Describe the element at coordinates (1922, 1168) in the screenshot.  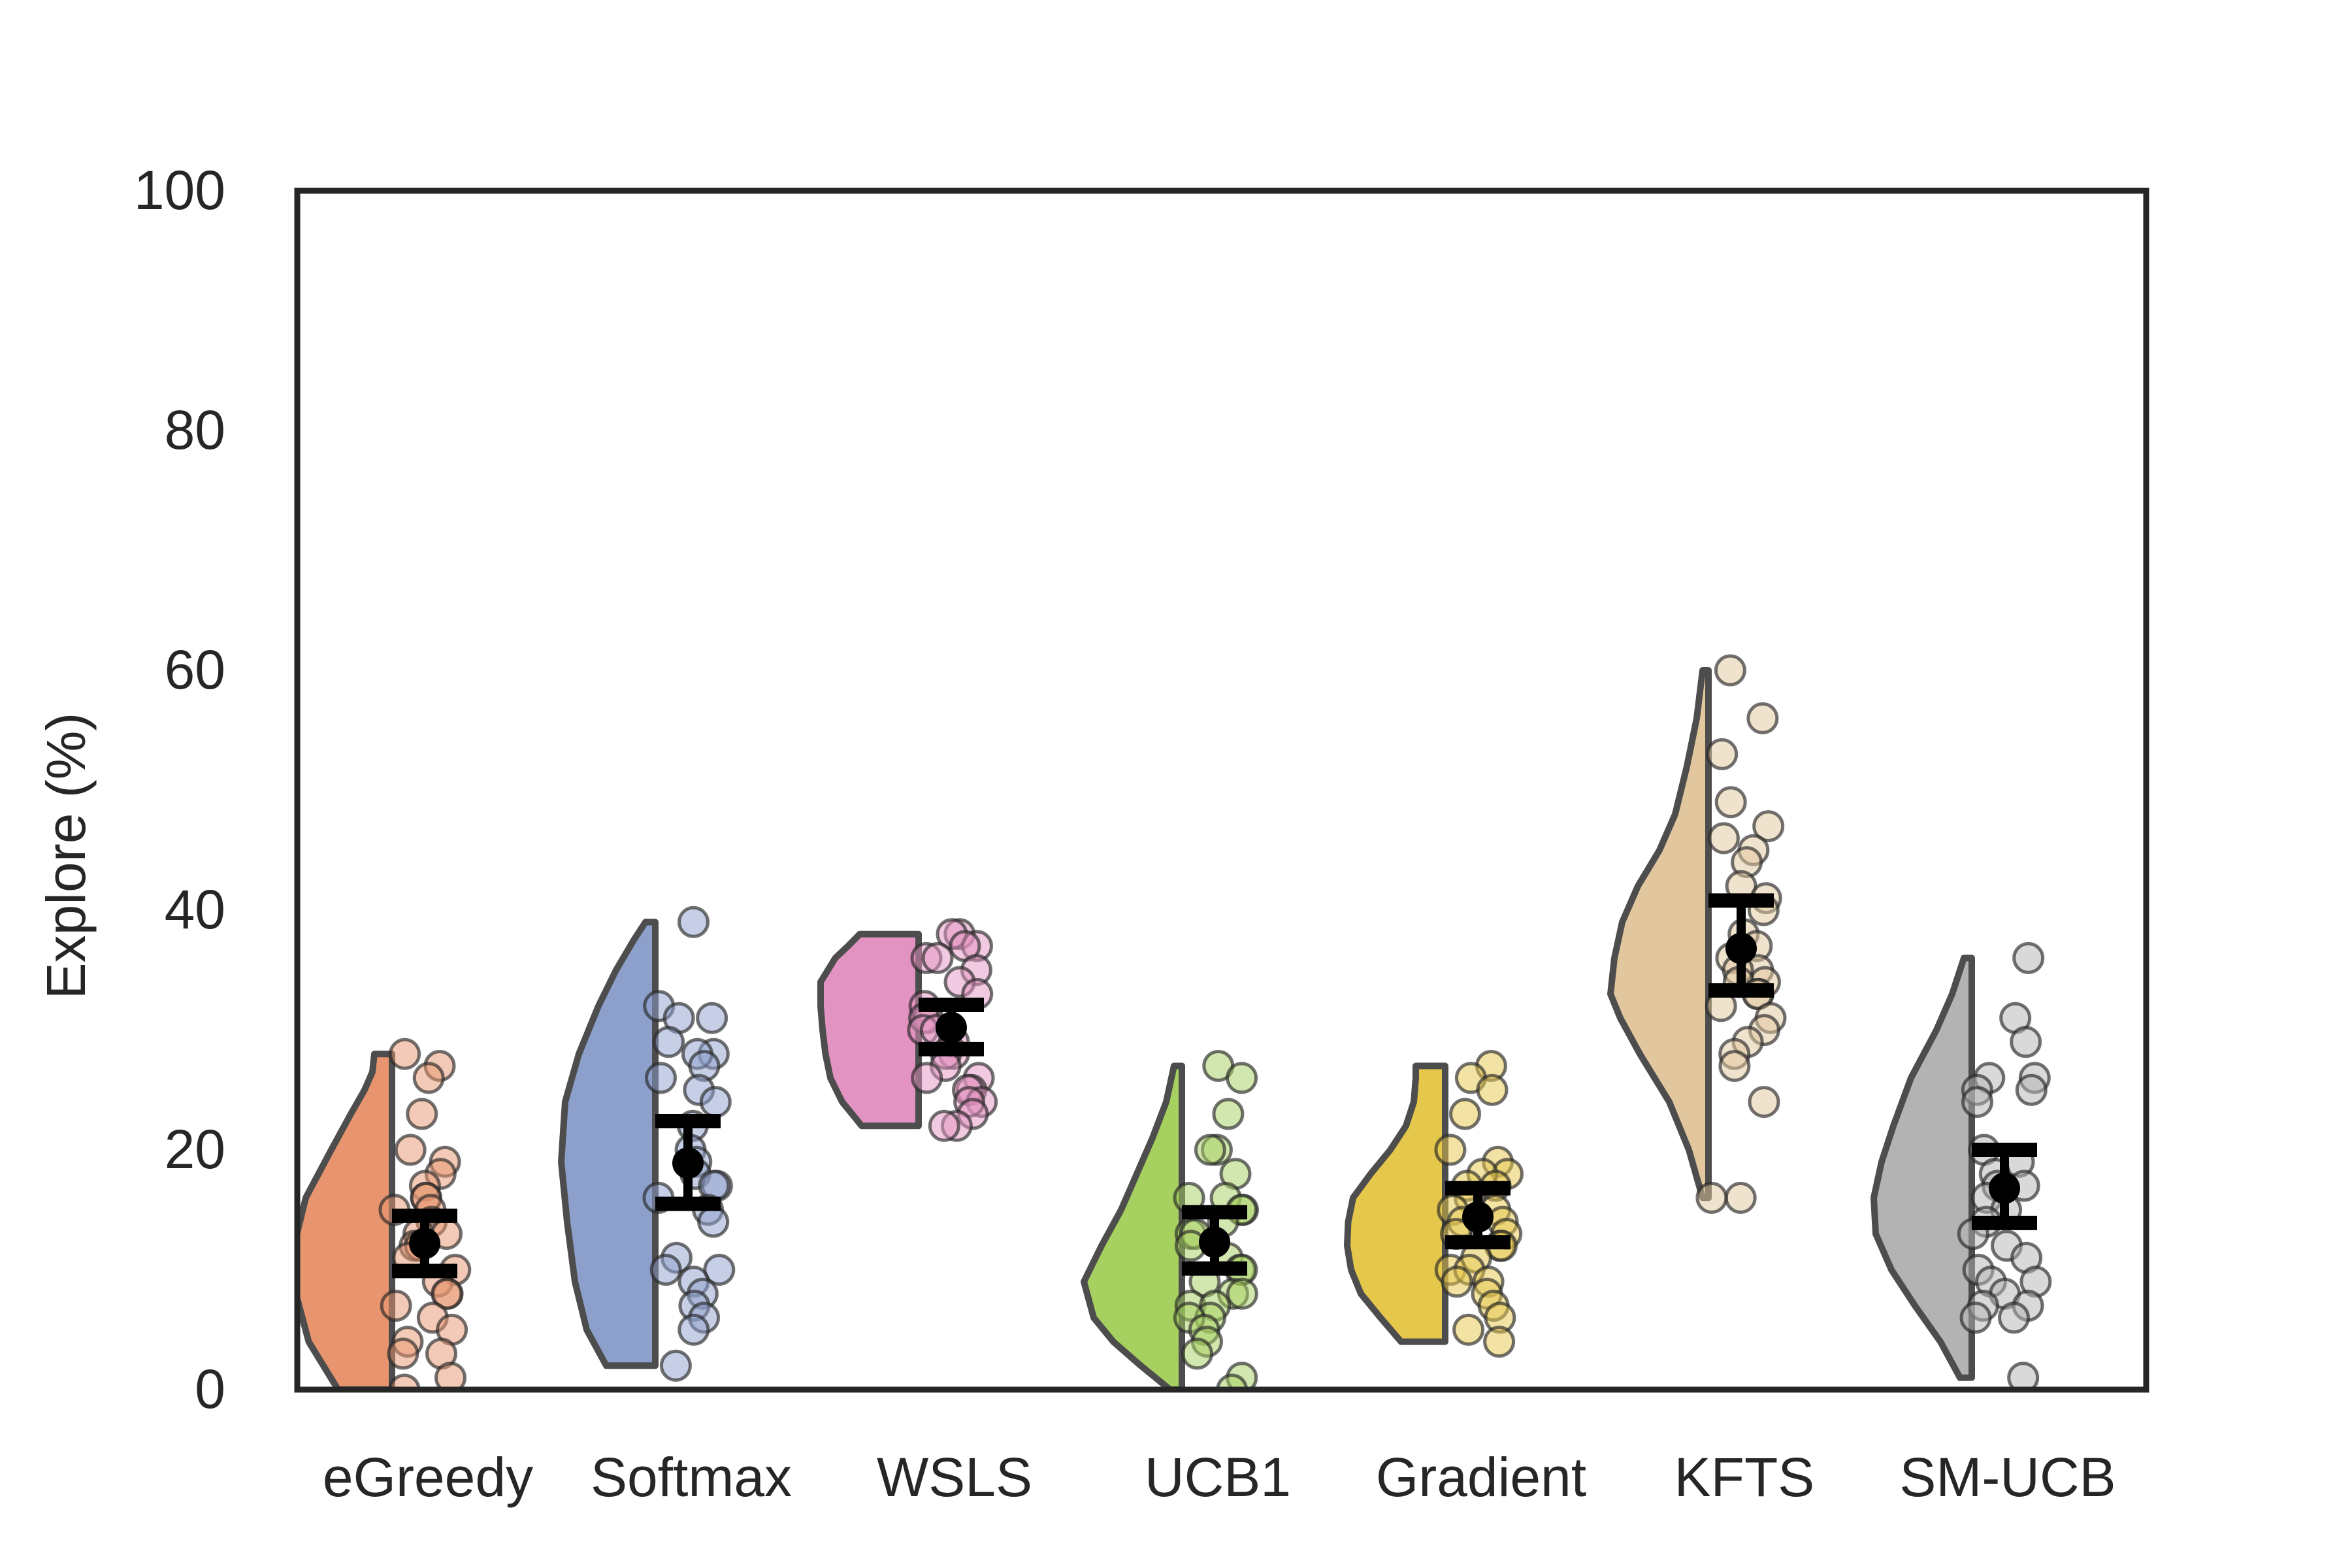
I see `violin-sm-ucb` at that location.